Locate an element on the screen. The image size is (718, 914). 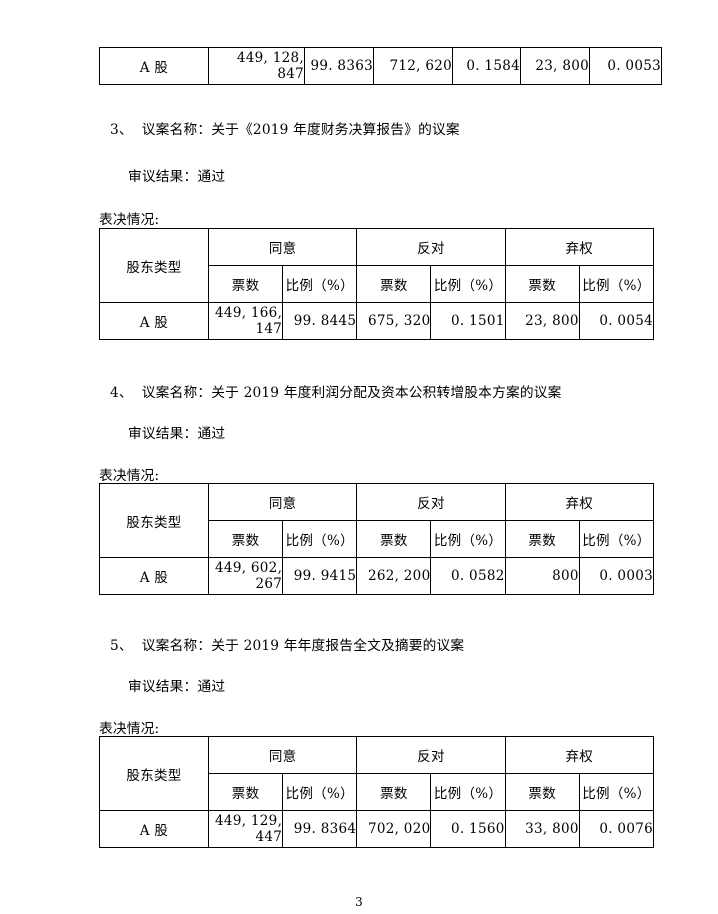
cell-against-ratio: 0. 1501 is located at coordinates (468, 321).